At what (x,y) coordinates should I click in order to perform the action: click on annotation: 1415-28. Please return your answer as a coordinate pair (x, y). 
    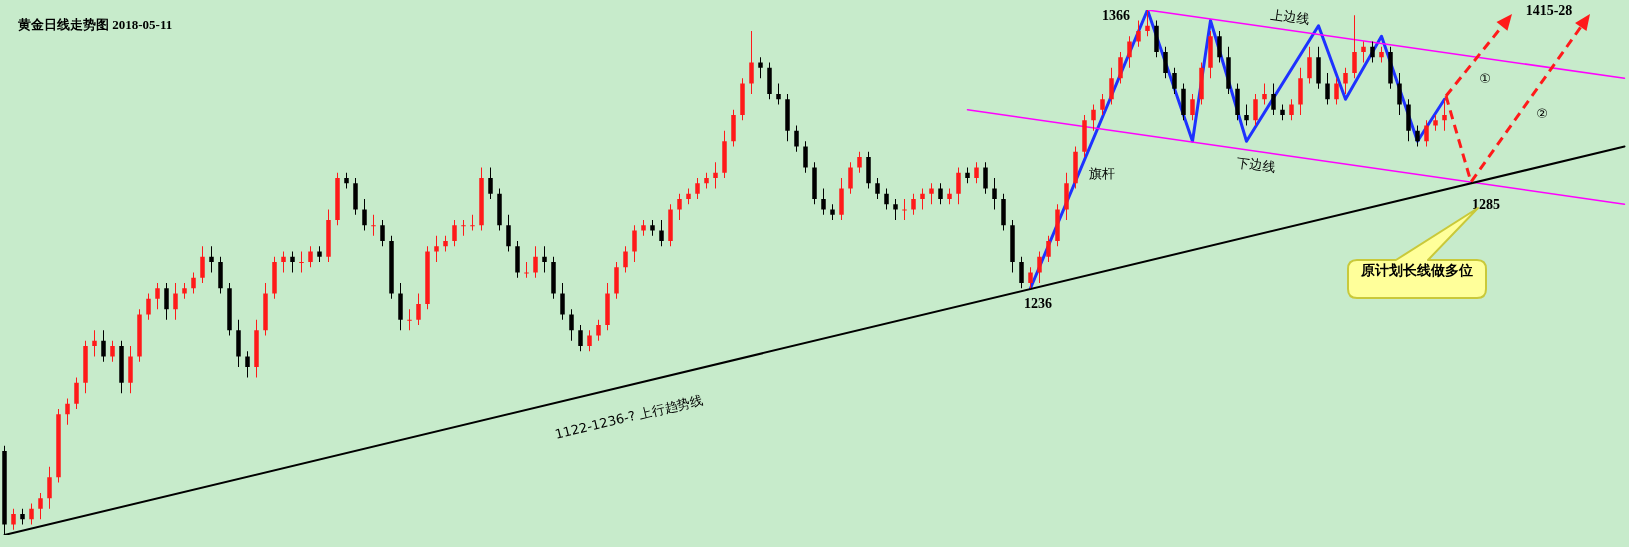
    Looking at the image, I should click on (1549, 10).